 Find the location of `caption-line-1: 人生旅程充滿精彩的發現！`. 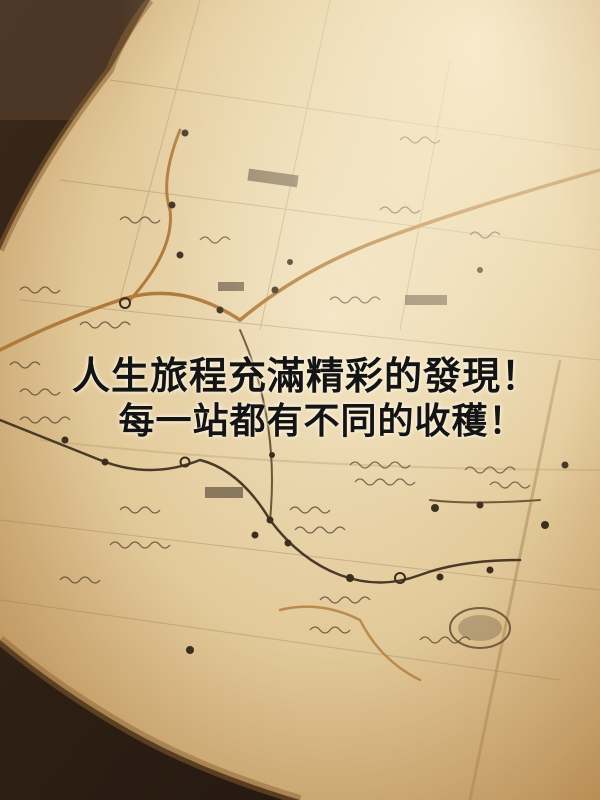

caption-line-1: 人生旅程充滿精彩的發現！ is located at coordinates (305, 376).